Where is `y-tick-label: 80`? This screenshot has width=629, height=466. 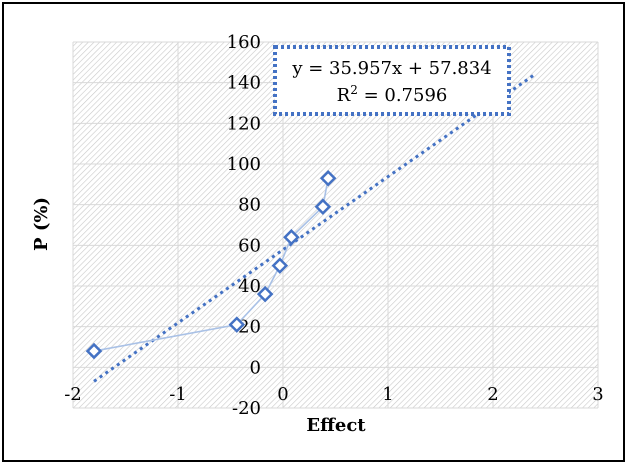
y-tick-label: 80 is located at coordinates (249, 205).